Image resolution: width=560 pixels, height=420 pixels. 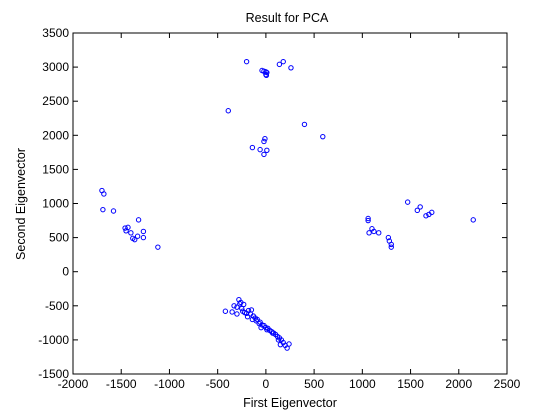 I want to click on y-tick-label: -1000, so click(x=53, y=340).